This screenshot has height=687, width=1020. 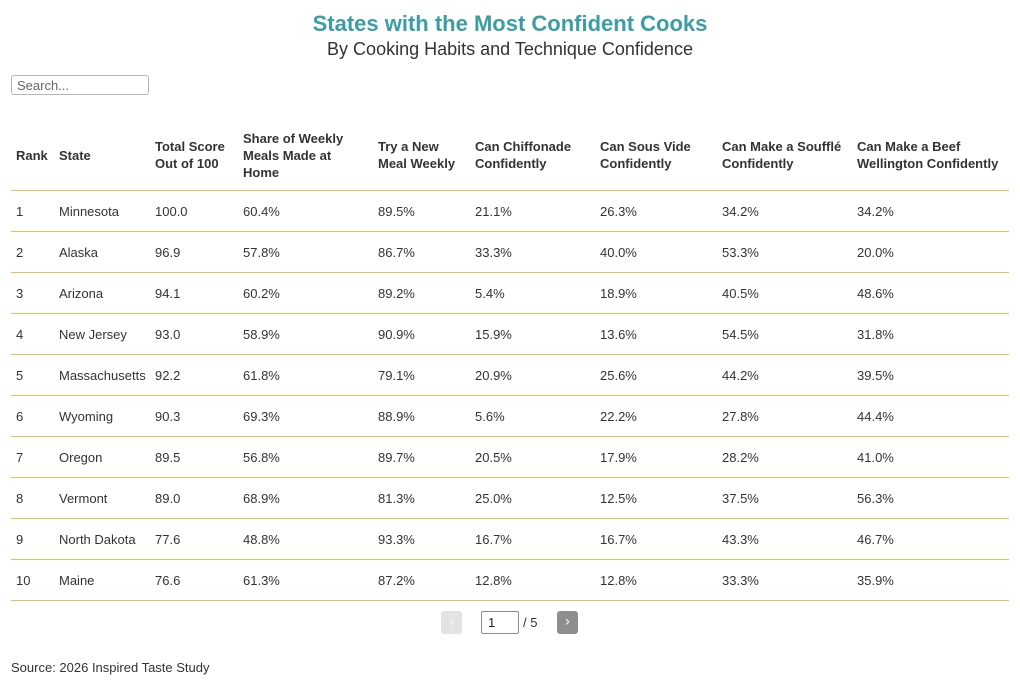 What do you see at coordinates (421, 539) in the screenshot?
I see `cell-new-meal-weekly: 93.3%` at bounding box center [421, 539].